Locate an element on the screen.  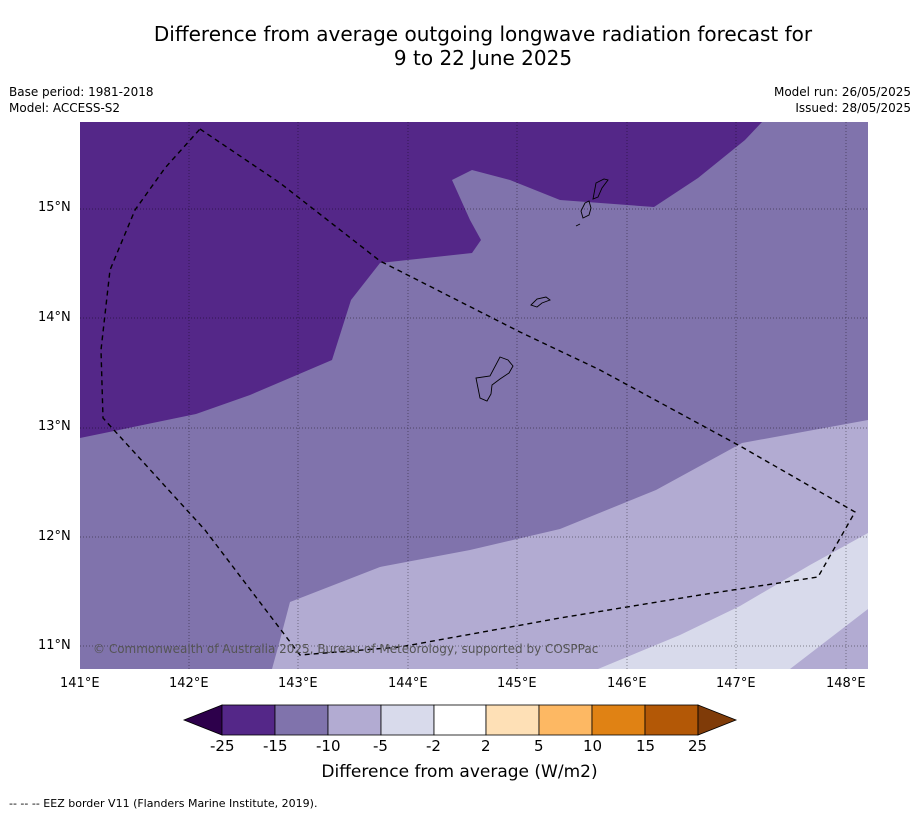
meta-right: Model run: 26/05/2025 Issued: 28/05/2025 is located at coordinates (842, 100).